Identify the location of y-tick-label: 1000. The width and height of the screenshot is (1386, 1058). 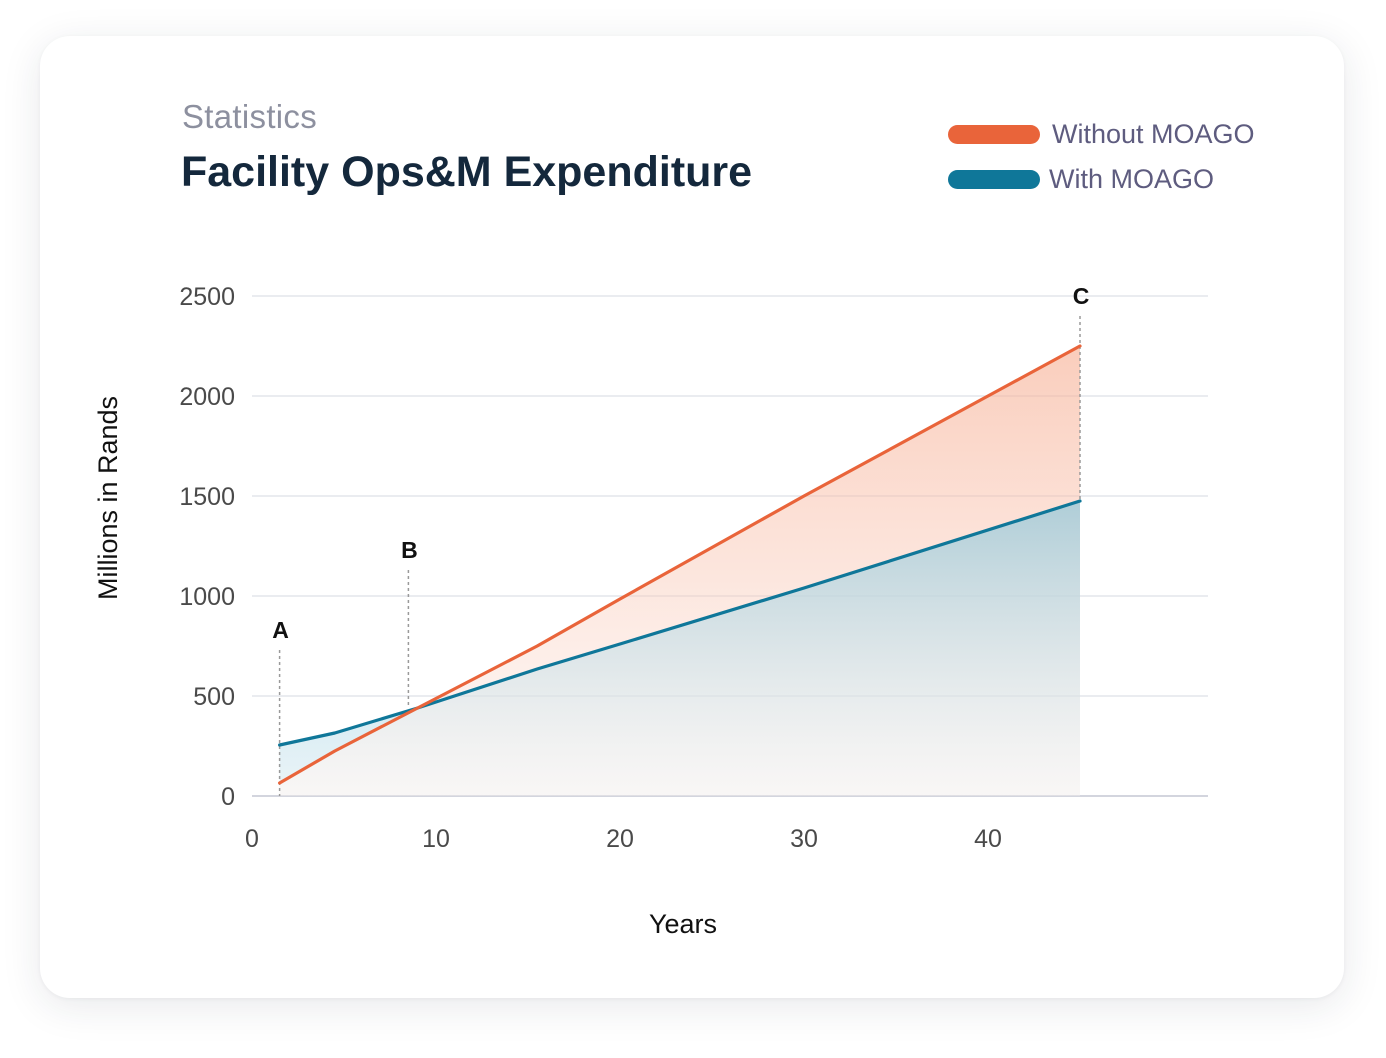
(207, 597).